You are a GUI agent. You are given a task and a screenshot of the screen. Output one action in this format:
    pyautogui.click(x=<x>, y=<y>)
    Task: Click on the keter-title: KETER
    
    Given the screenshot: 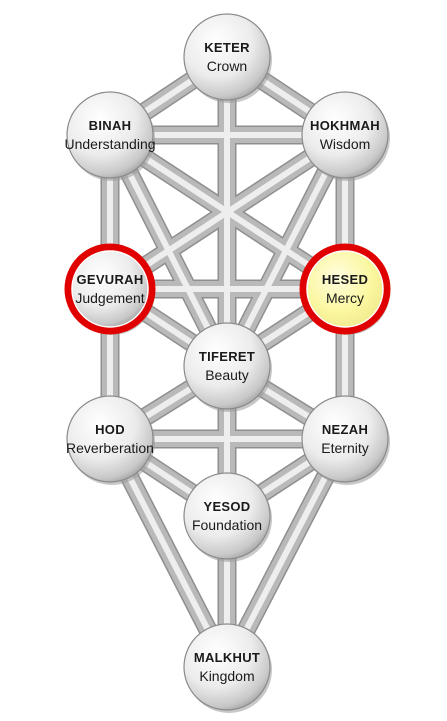 What is the action you would take?
    pyautogui.click(x=227, y=47)
    